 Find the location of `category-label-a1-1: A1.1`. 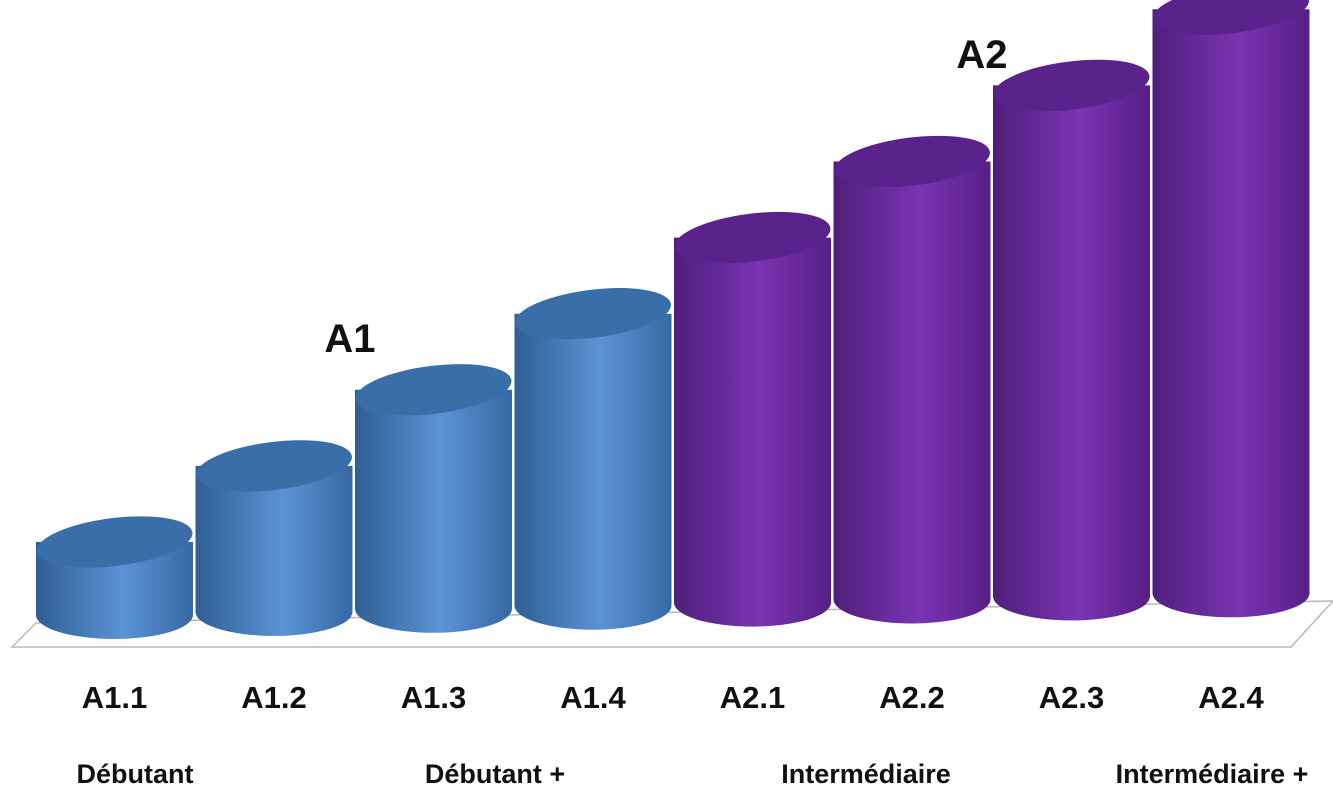

category-label-a1-1: A1.1 is located at coordinates (114, 697).